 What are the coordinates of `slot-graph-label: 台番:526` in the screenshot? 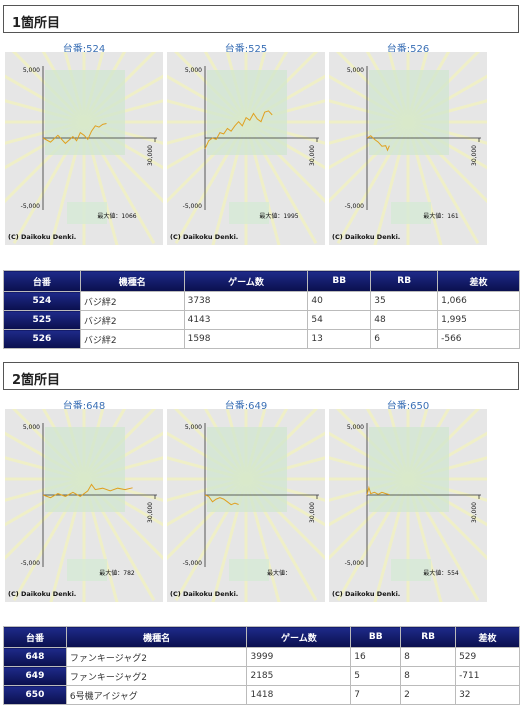 It's located at (408, 49).